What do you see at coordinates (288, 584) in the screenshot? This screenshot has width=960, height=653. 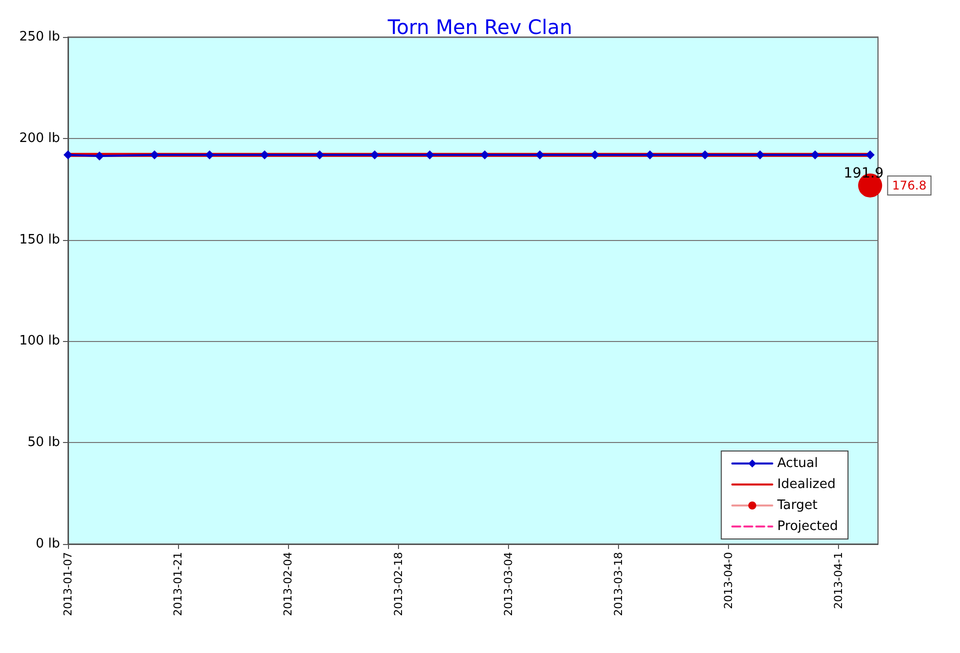 I see `x-tick-label: 2013-02-04` at bounding box center [288, 584].